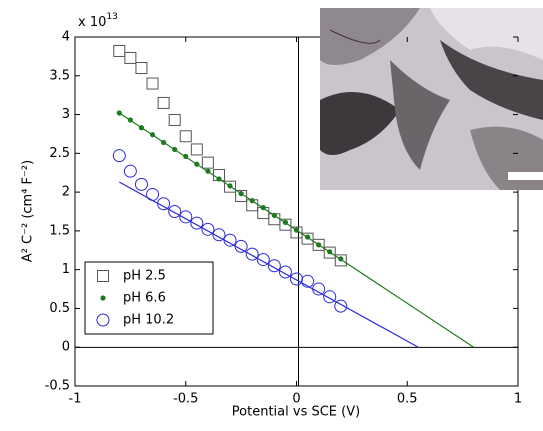  I want to click on y-tick-label: 4, so click(66, 37).